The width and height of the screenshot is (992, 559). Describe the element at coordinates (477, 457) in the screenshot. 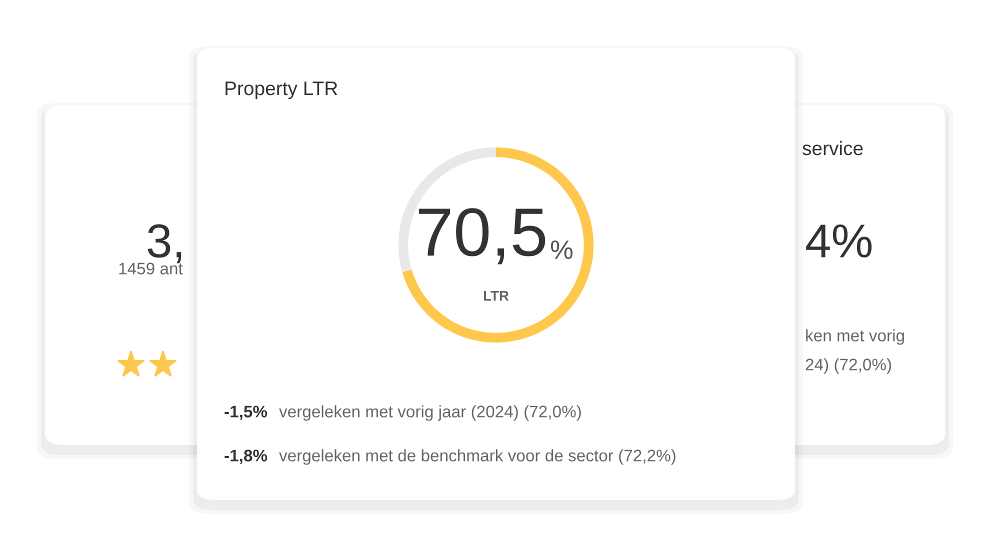

I see `text: vergeleken met de benchmark voor de sector (72,2%)` at that location.